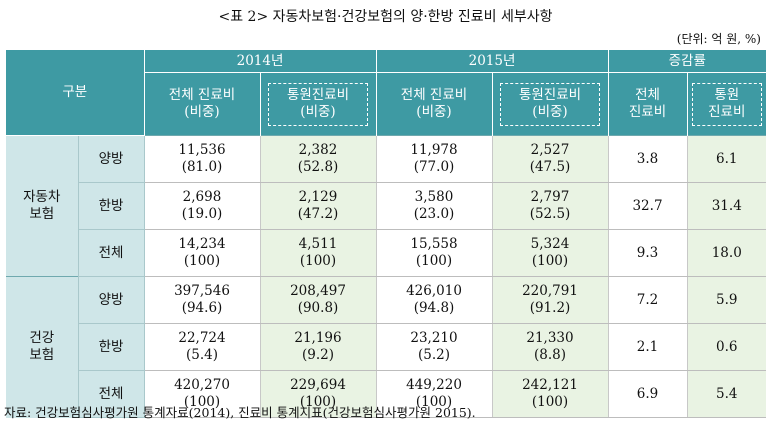 This screenshot has height=423, width=771. What do you see at coordinates (726, 394) in the screenshot?
I see `cell-change-outpatient: 5.4` at bounding box center [726, 394].